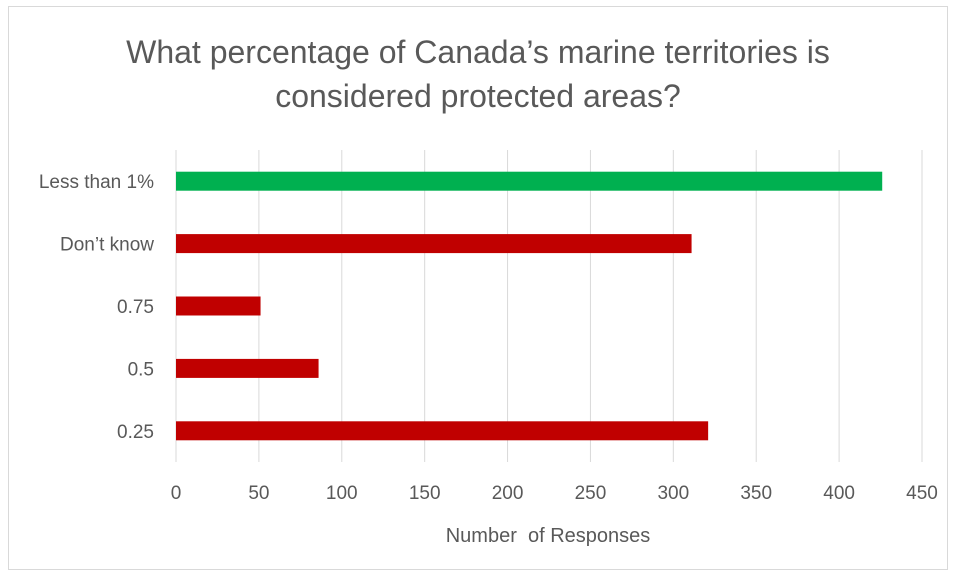  Describe the element at coordinates (135, 307) in the screenshot. I see `y-tick-label: 0.75` at that location.